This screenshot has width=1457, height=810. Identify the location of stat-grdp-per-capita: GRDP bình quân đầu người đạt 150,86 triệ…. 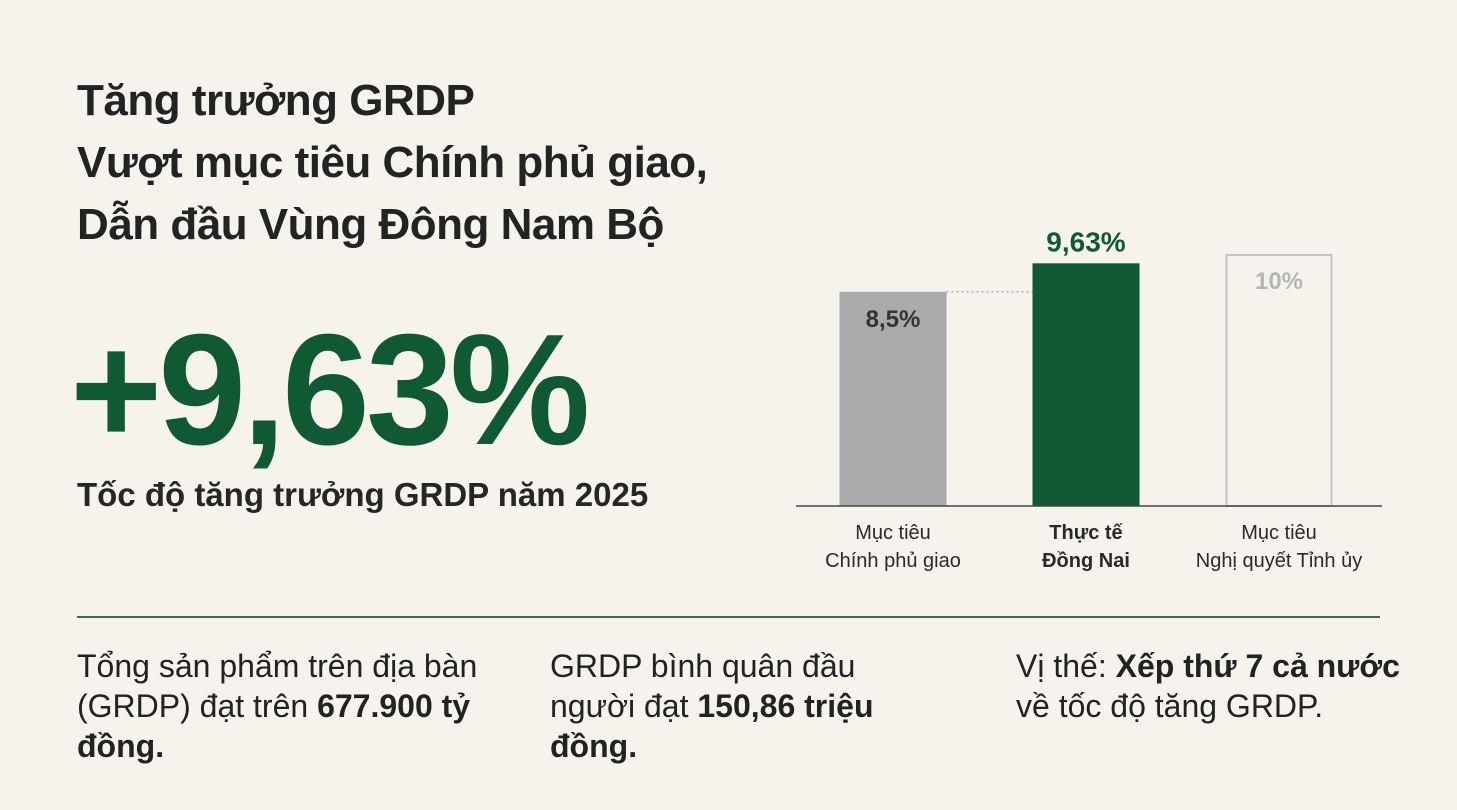
(715, 706).